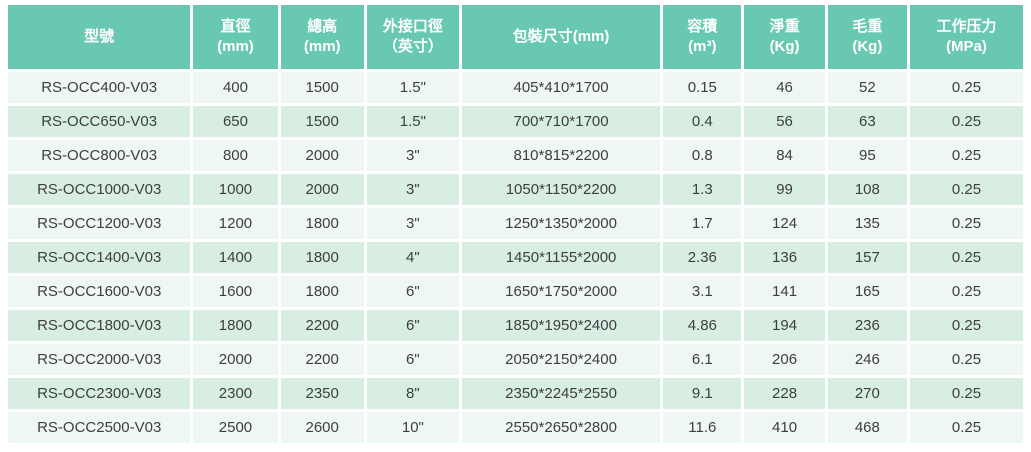  What do you see at coordinates (702, 189) in the screenshot?
I see `cell-volume: 1.3` at bounding box center [702, 189].